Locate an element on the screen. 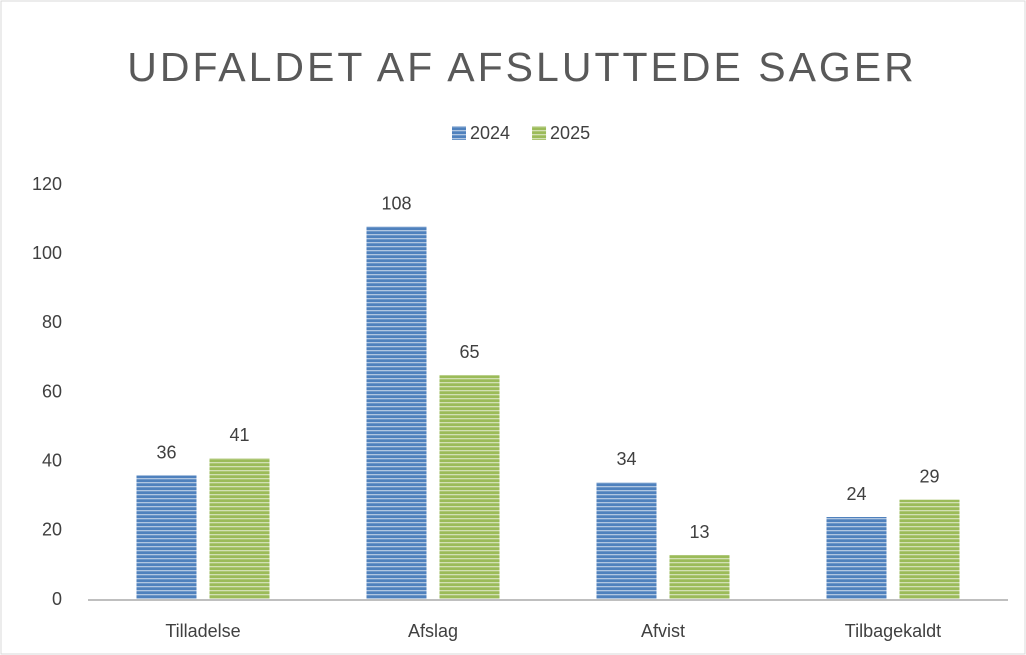 This screenshot has height=655, width=1026. legend-label: 2024 is located at coordinates (490, 133).